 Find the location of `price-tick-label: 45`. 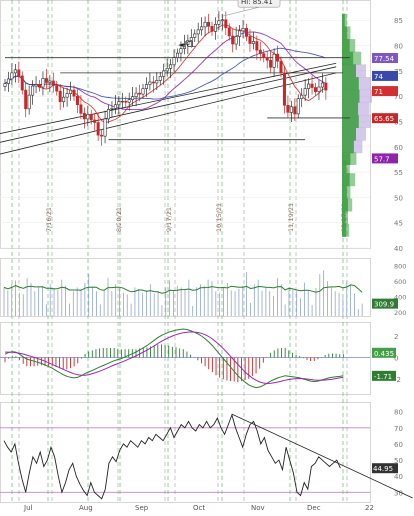

price-tick-label: 45 is located at coordinates (398, 224).